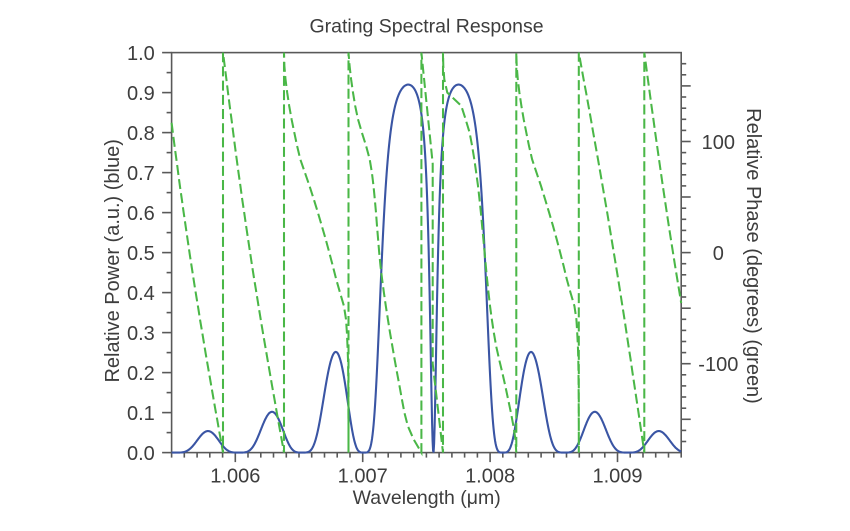 This screenshot has height=531, width=850. I want to click on svg-text: 1.006, so click(235, 476).